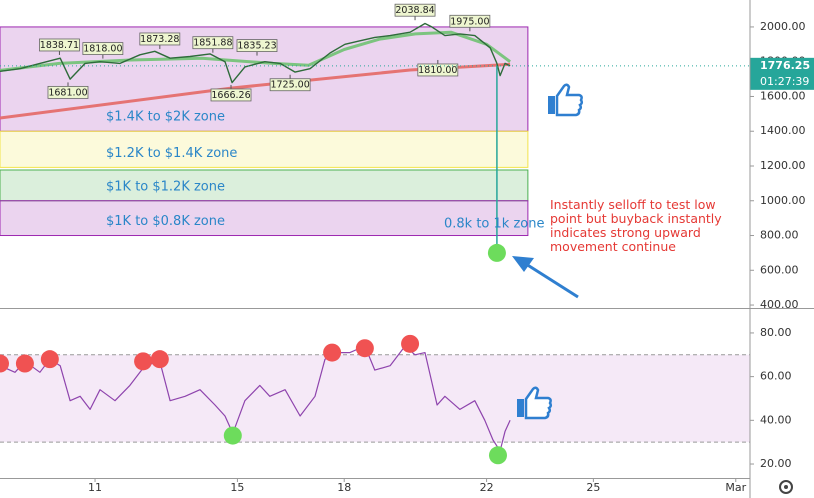  Describe the element at coordinates (784, 81) in the screenshot. I see `countdown: 01:27:39` at that location.